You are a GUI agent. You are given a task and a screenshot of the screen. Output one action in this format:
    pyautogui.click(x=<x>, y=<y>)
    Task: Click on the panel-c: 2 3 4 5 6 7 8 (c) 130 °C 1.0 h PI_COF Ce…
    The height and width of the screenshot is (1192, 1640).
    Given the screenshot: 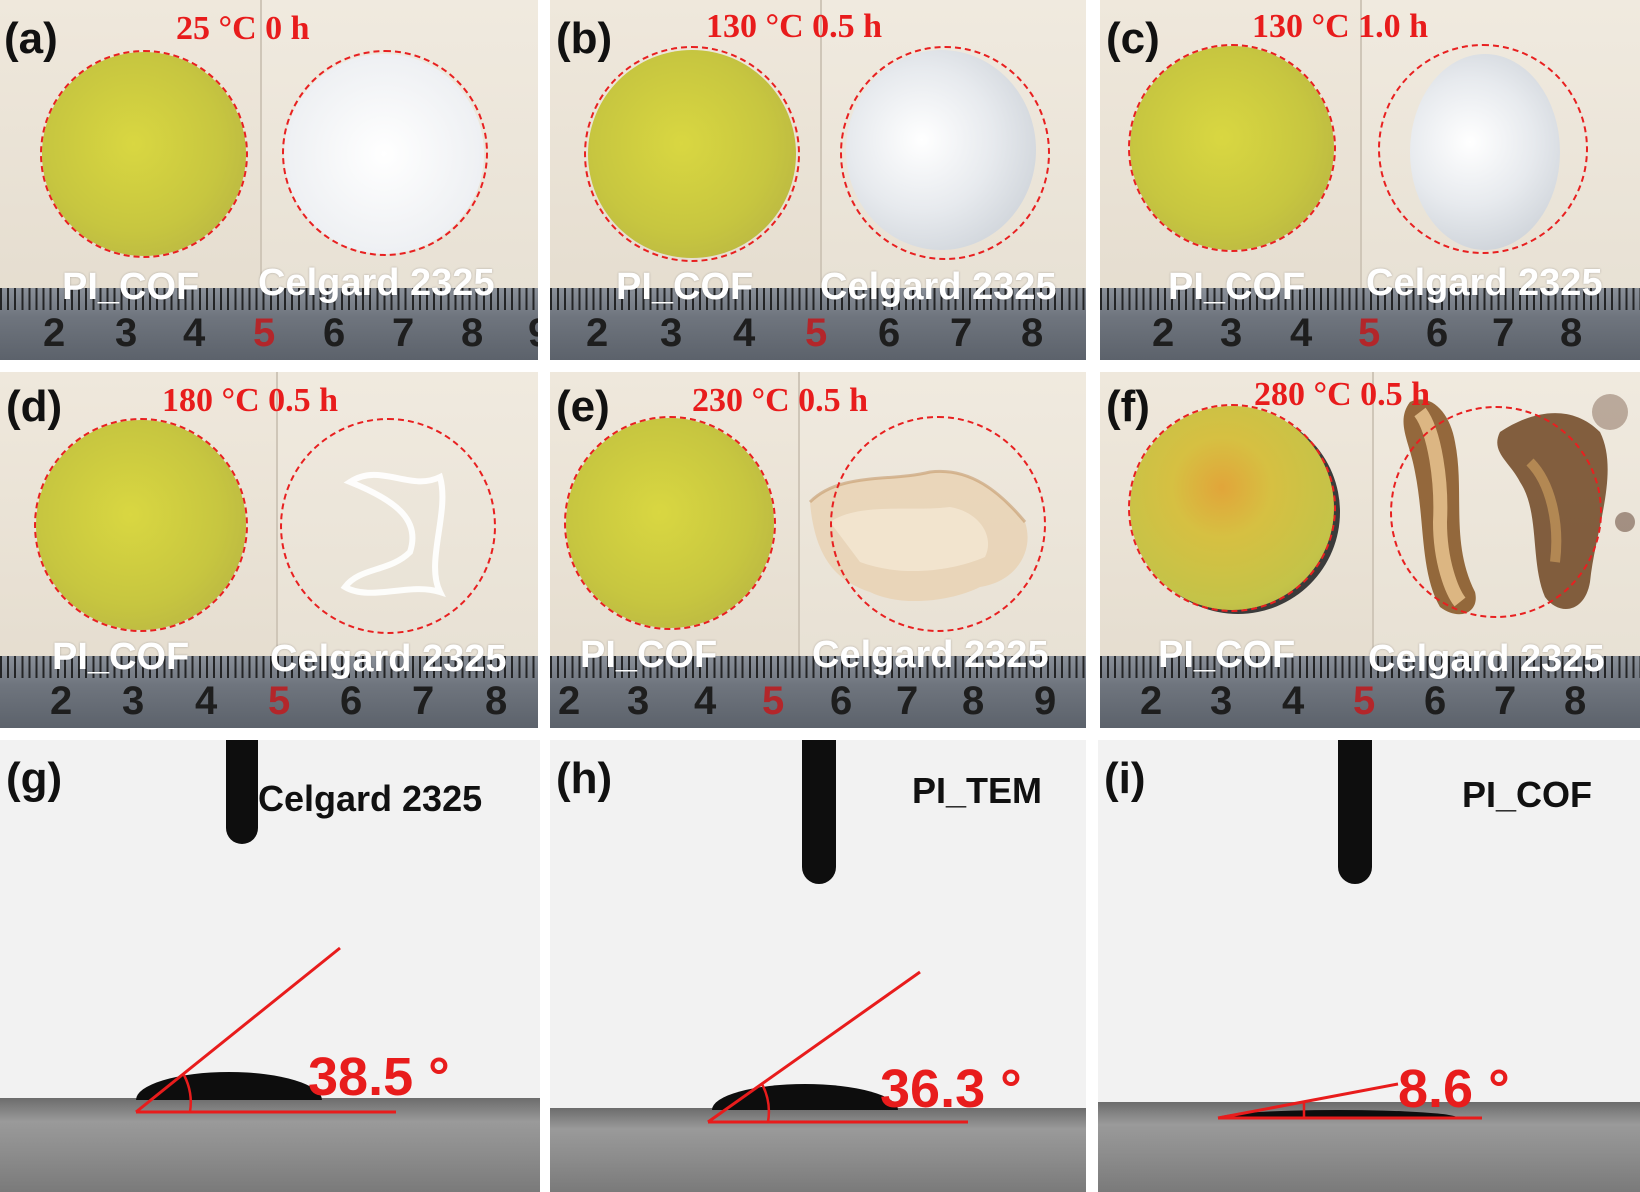 What is the action you would take?
    pyautogui.click(x=1370, y=180)
    